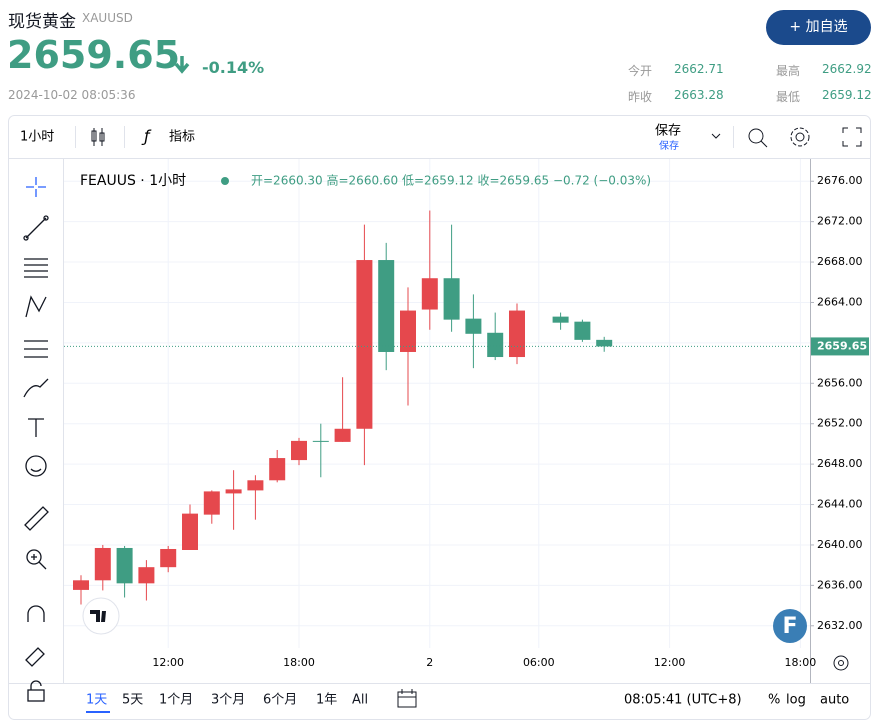  What do you see at coordinates (280, 700) in the screenshot?
I see `range-button: 6个月` at bounding box center [280, 700].